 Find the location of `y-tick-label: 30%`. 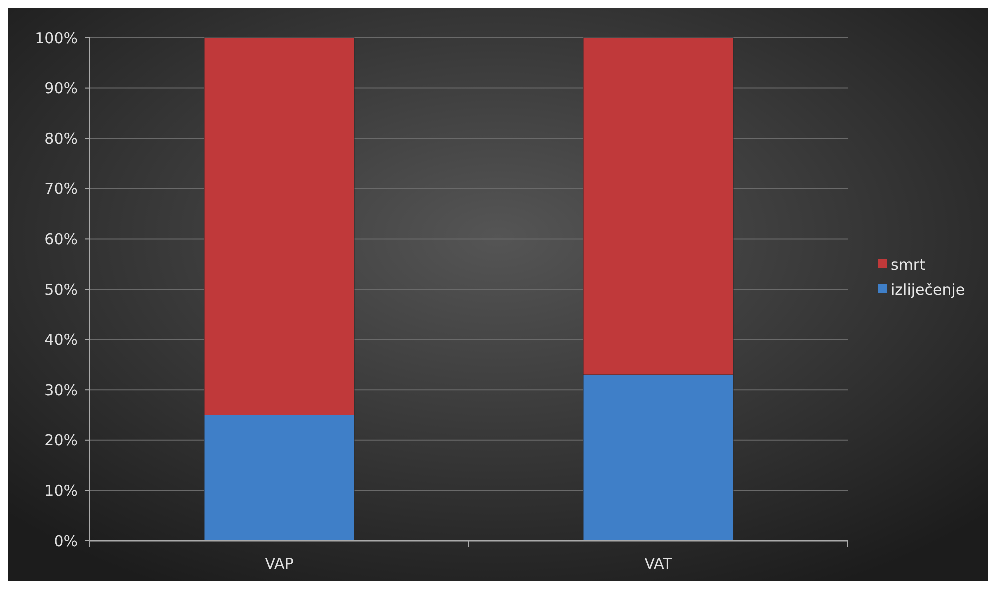

y-tick-label: 30% is located at coordinates (61, 390).